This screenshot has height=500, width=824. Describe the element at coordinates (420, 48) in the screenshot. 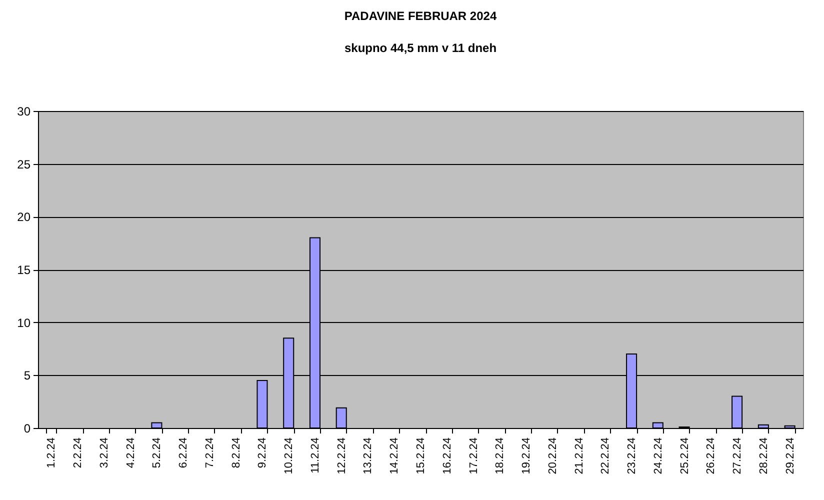

I see `chart-subtitle: skupno 44,5 mm v 11 dneh` at that location.